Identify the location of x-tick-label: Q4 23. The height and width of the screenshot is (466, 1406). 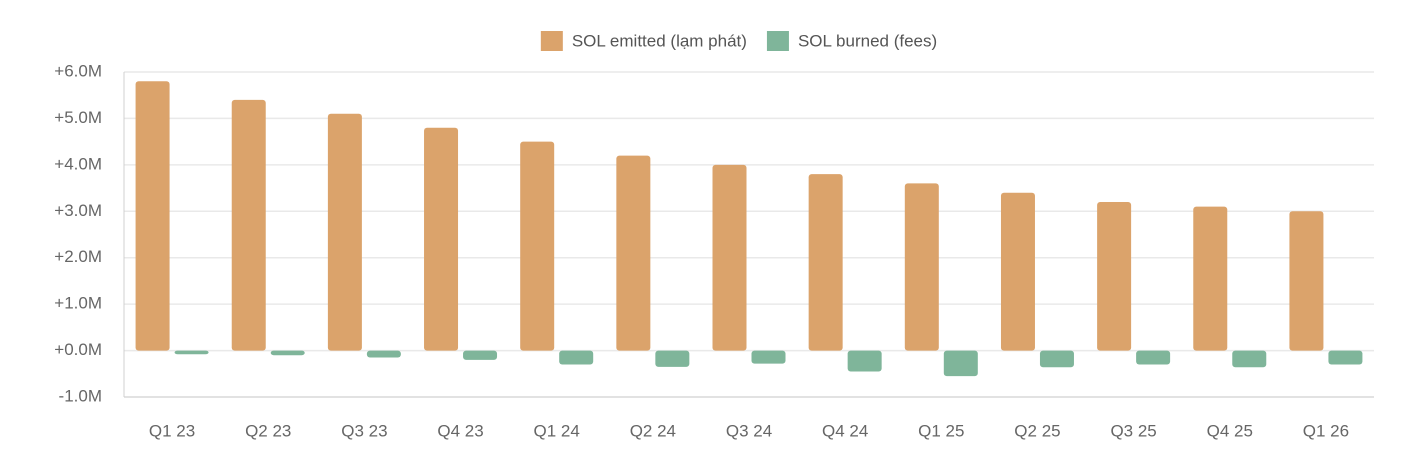
(460, 430).